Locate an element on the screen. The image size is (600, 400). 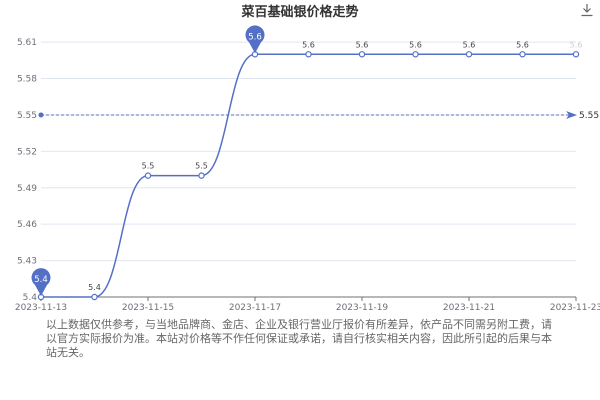
x-tick-label: 2023-11-17 is located at coordinates (255, 308).